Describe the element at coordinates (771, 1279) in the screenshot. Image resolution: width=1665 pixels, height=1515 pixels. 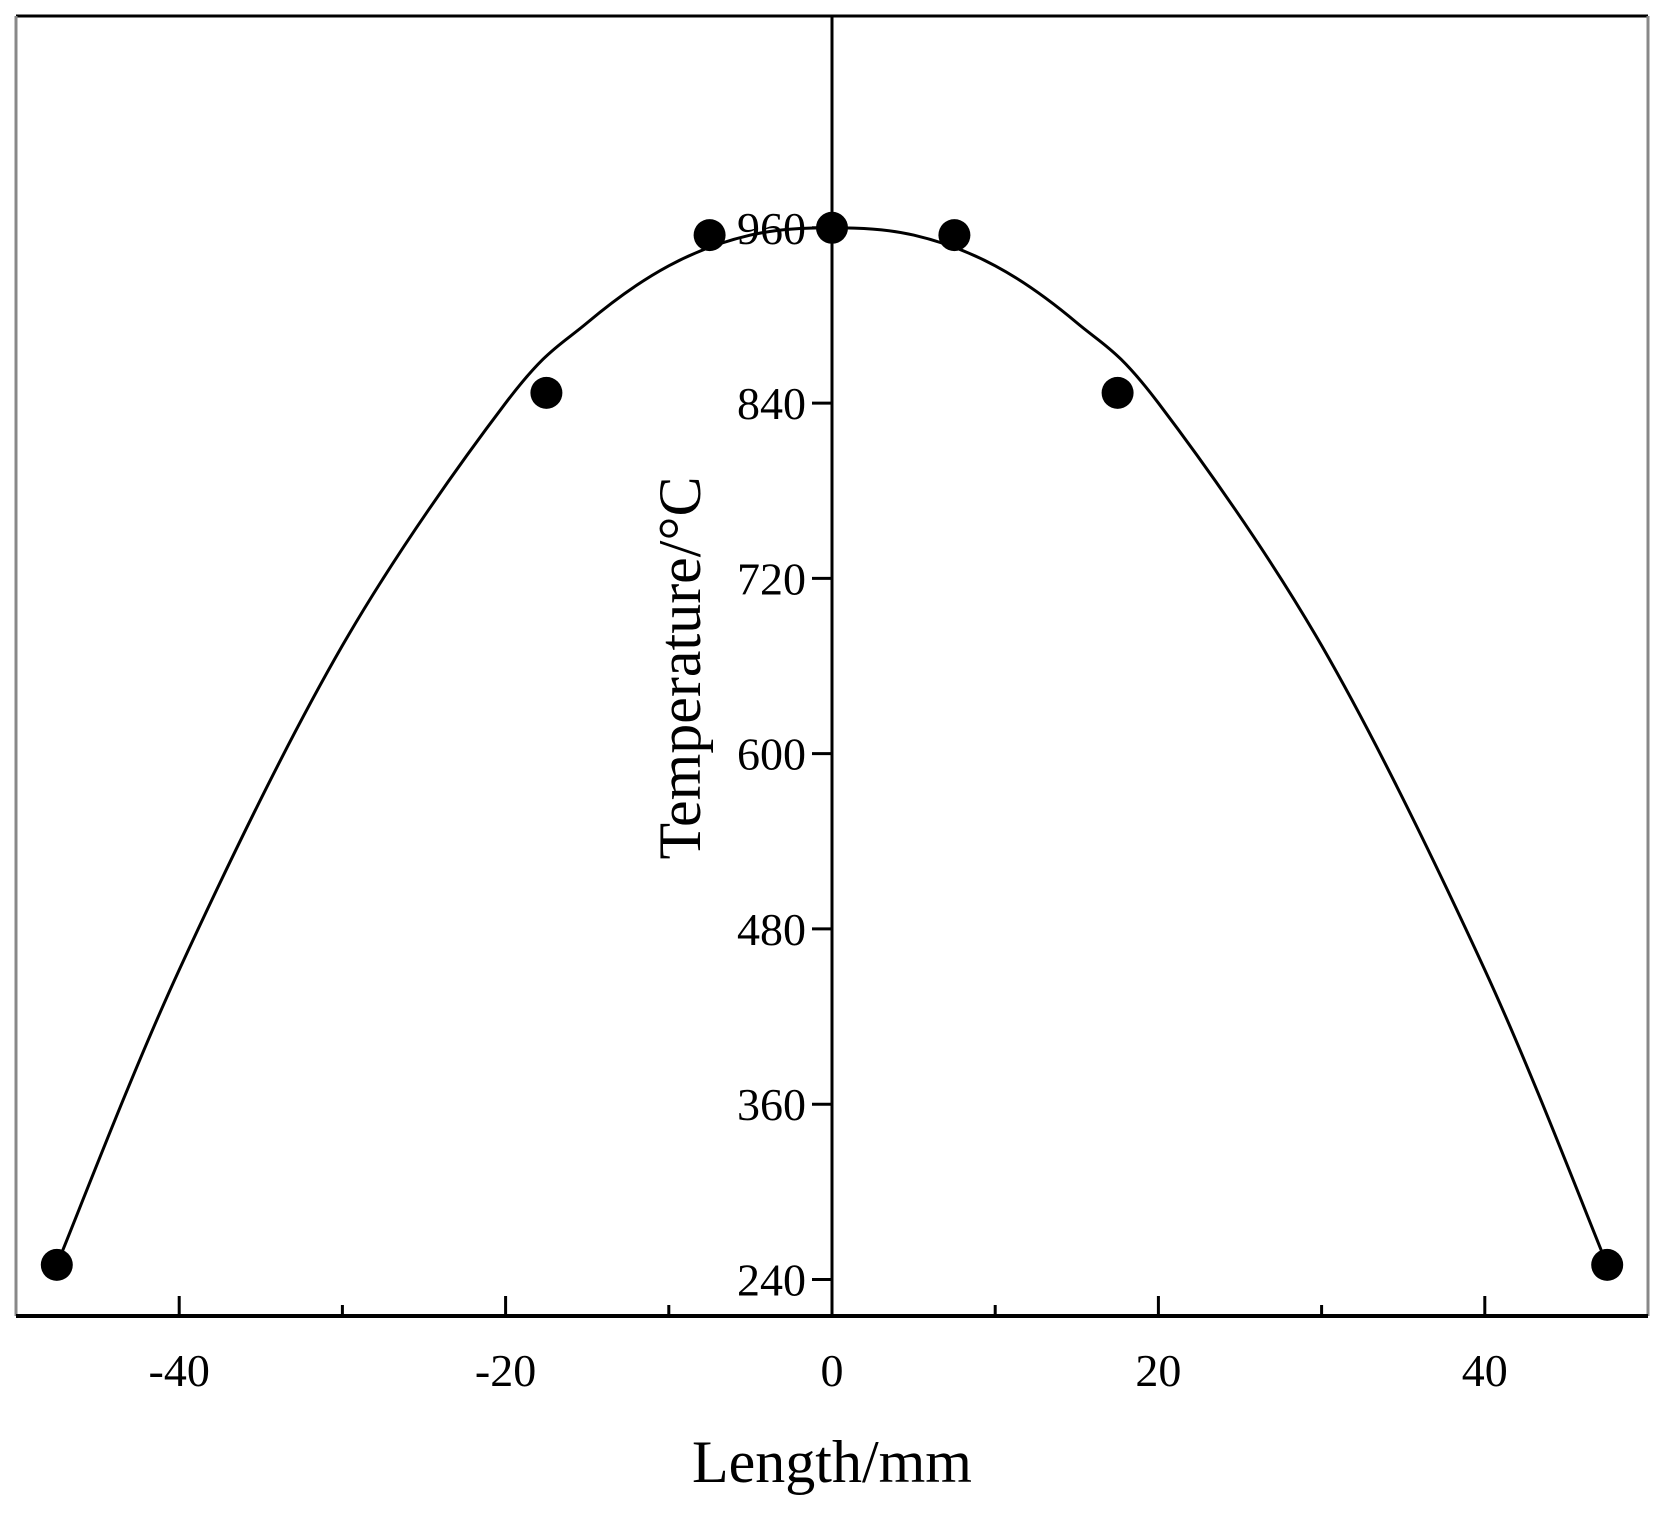
I see `y-tick-label: 240` at that location.